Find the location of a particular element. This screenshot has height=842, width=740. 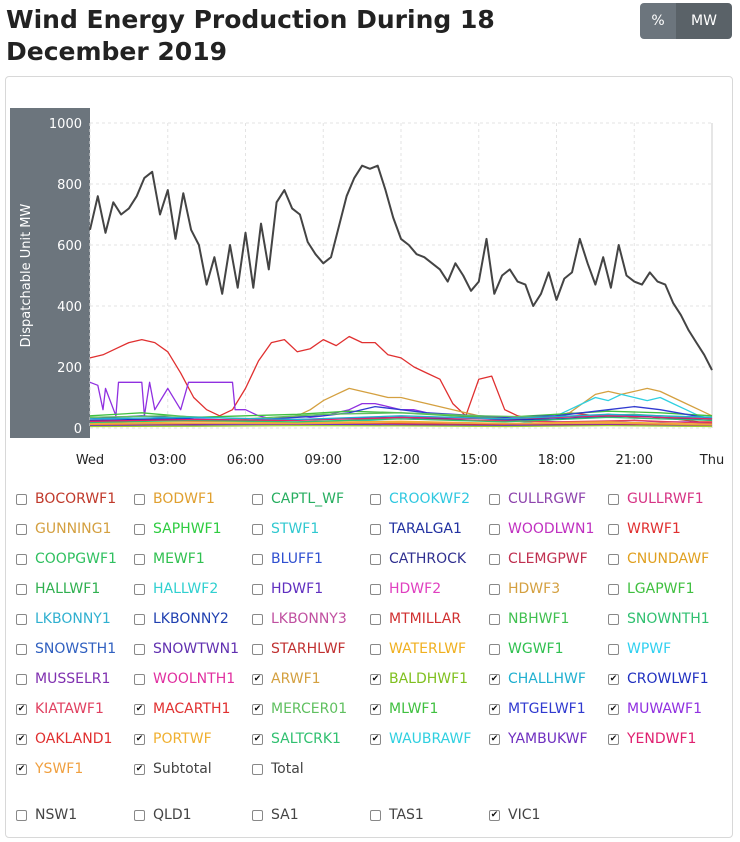

legend-item-waterlwf: WATERLWF is located at coordinates (418, 649).